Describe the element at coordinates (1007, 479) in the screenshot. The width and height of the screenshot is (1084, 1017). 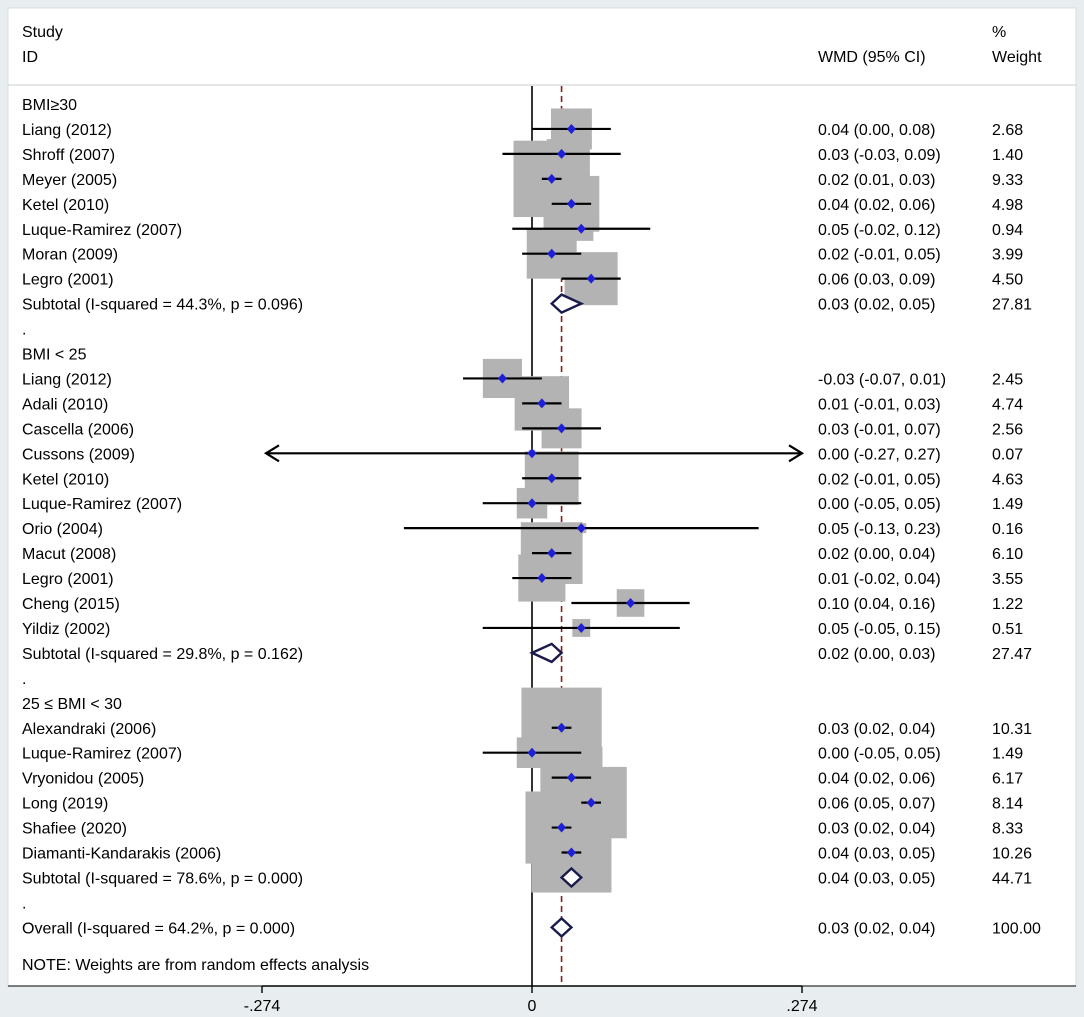
I see `weight-text: 4.63` at that location.